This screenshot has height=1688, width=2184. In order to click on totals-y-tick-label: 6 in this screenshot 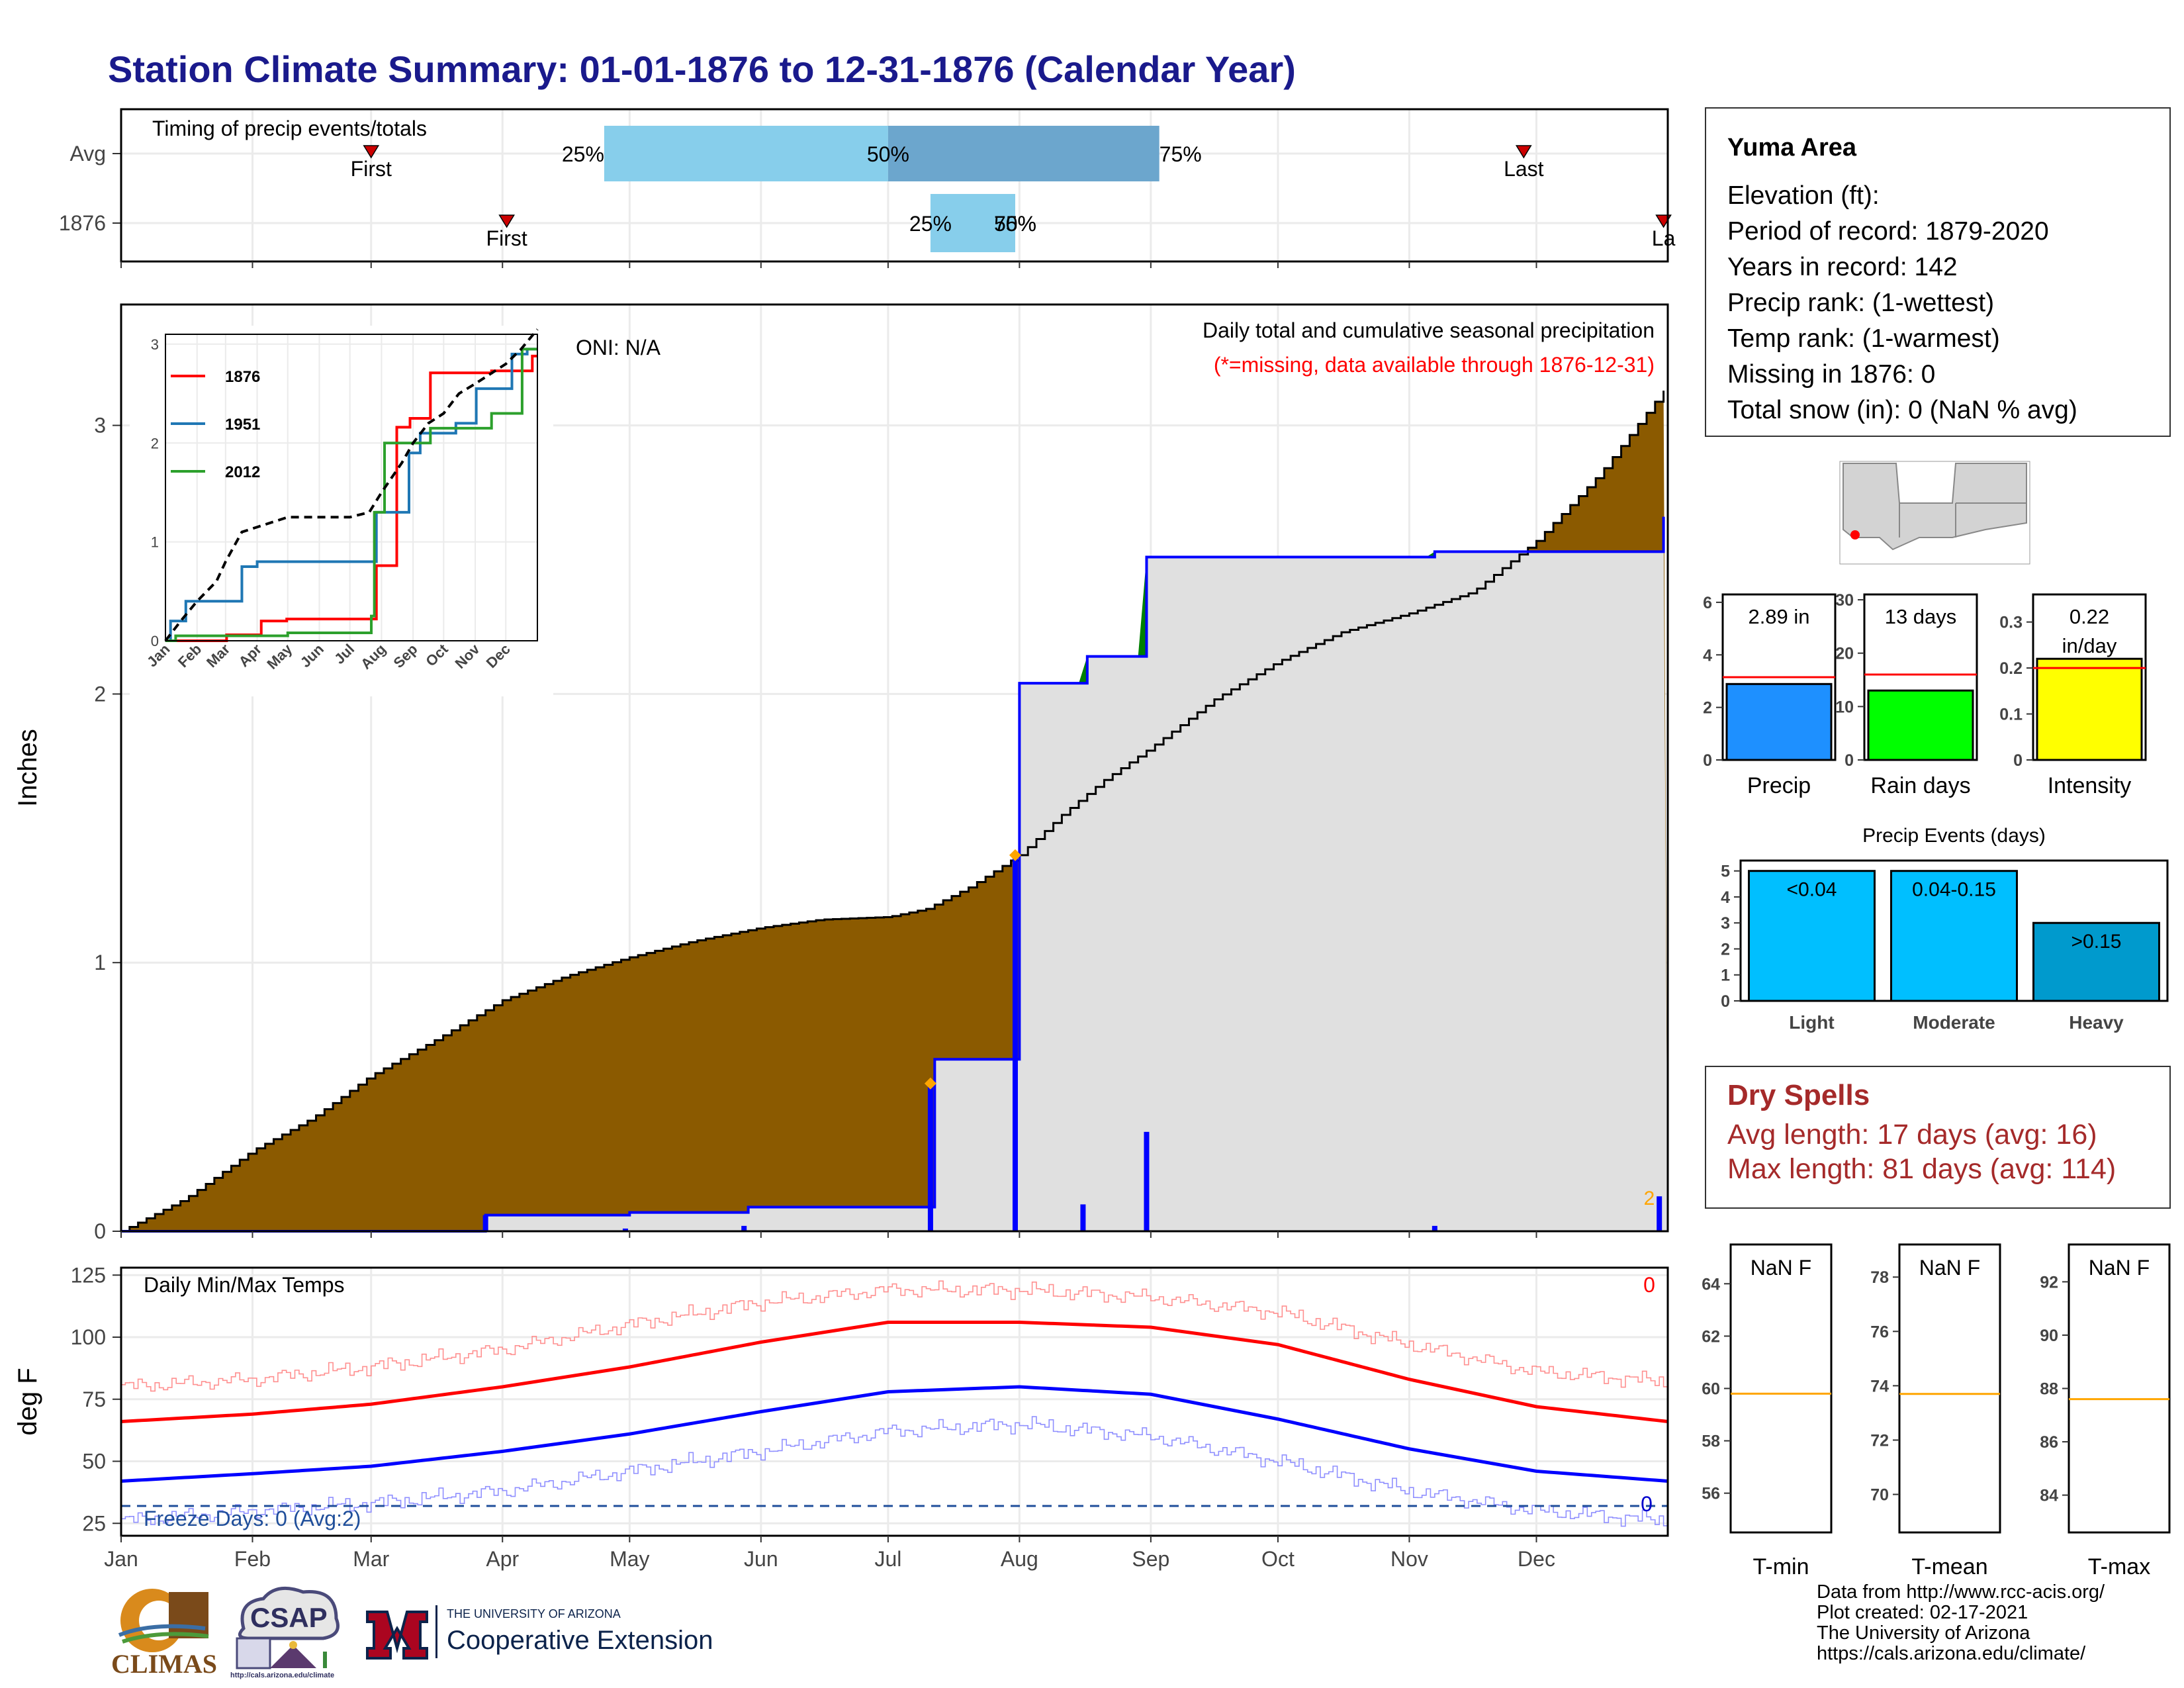, I will do `click(1707, 603)`.